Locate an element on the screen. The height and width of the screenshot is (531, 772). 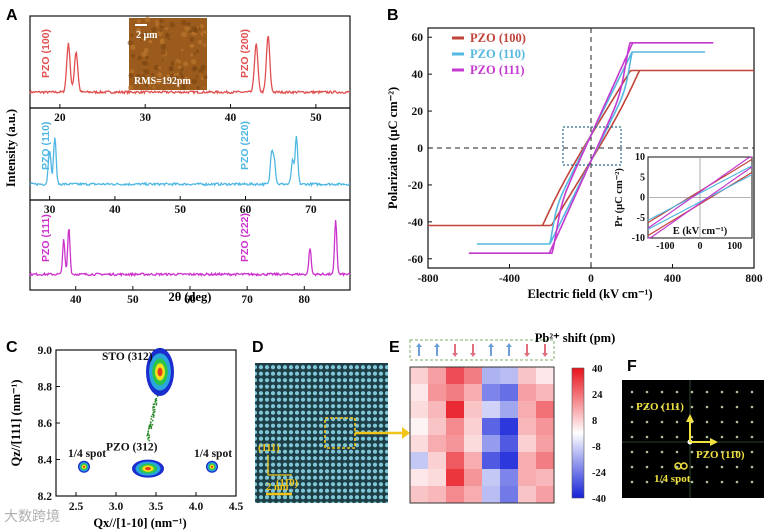
stem-label-111: (111) is located at coordinates (269, 448).